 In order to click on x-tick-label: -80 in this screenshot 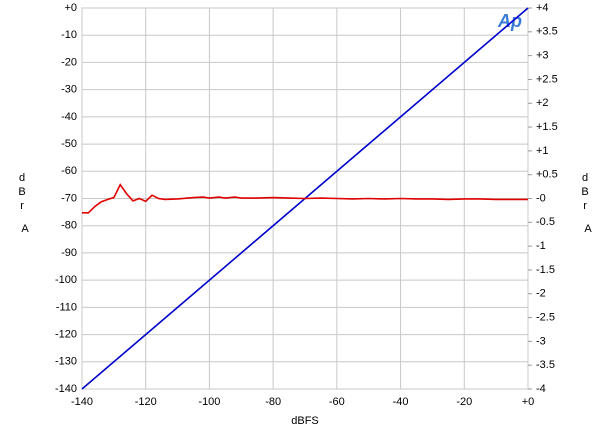, I will do `click(273, 402)`.